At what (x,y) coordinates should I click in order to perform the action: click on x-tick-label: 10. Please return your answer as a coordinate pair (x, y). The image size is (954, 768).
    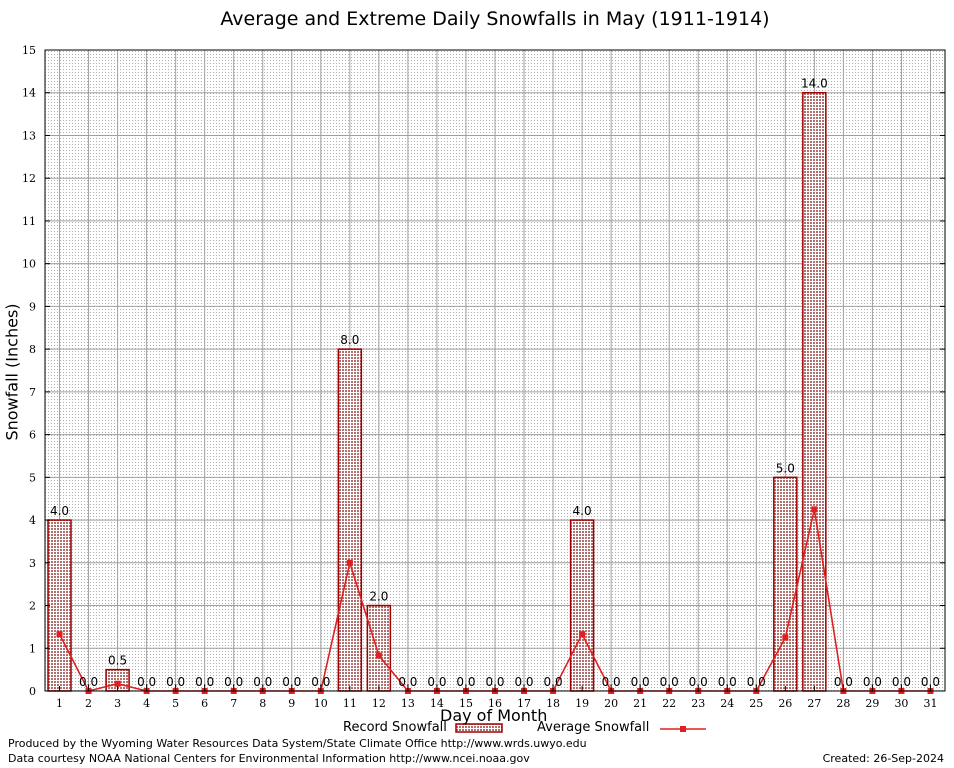
    Looking at the image, I should click on (321, 703).